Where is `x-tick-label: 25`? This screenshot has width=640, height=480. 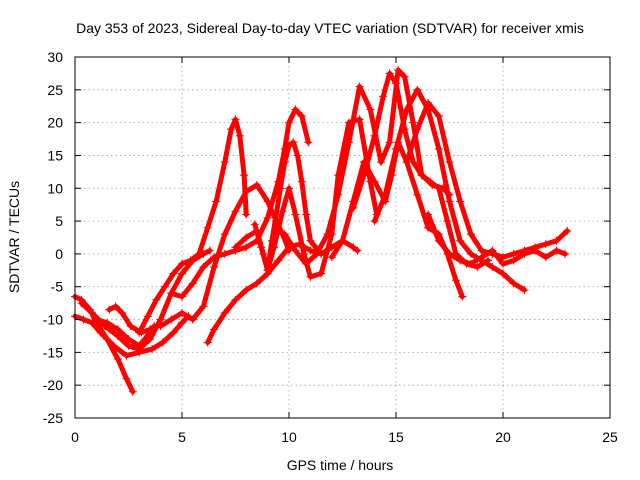
x-tick-label: 25 is located at coordinates (610, 437).